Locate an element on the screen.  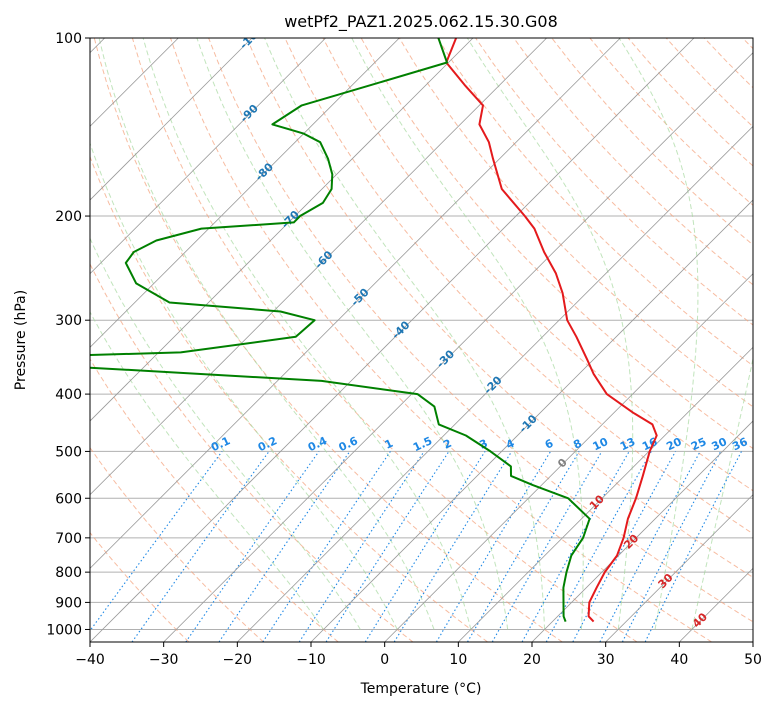
isotherm-label: 0 is located at coordinates (562, 463).